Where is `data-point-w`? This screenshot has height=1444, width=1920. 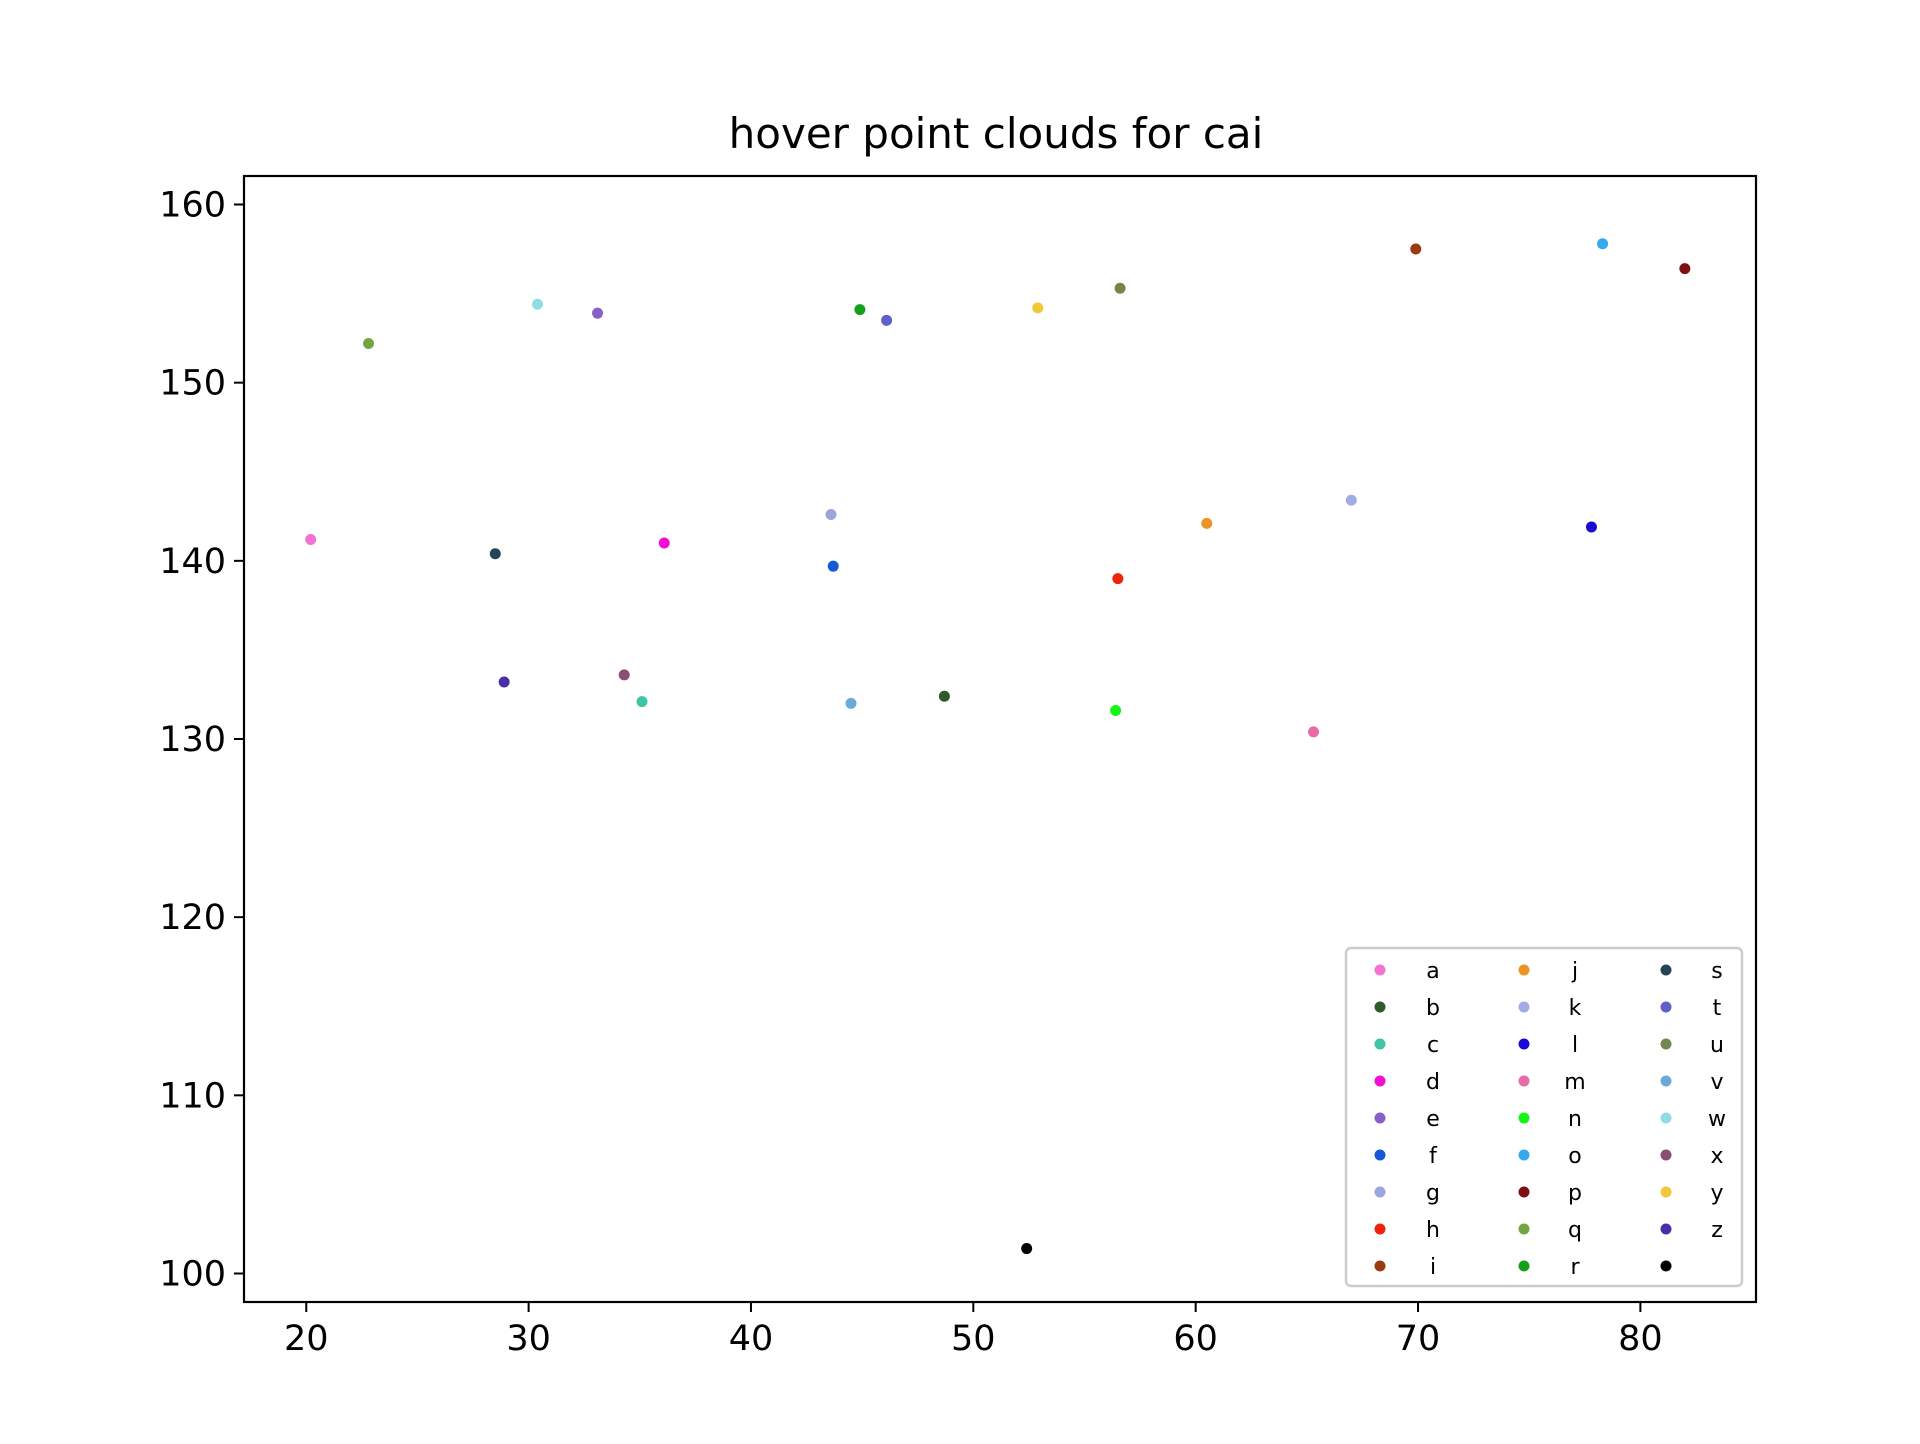
data-point-w is located at coordinates (538, 304).